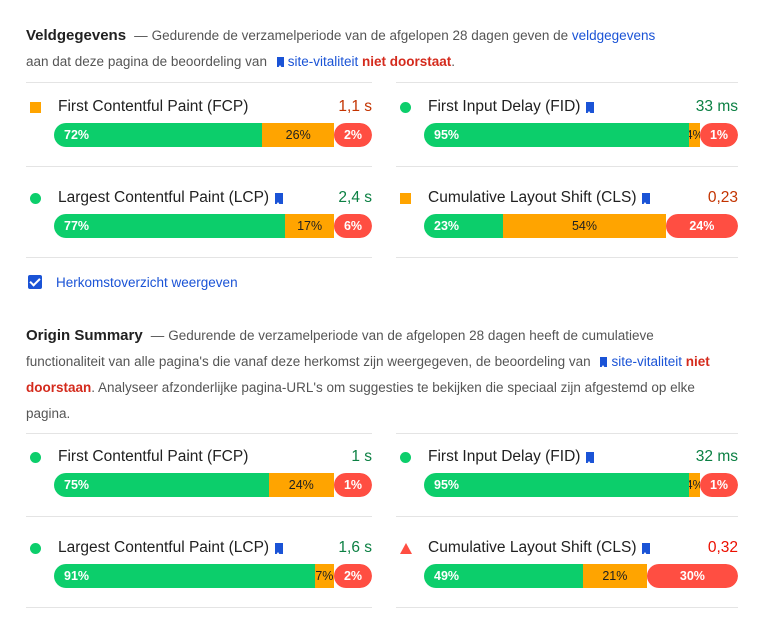 The height and width of the screenshot is (627, 758). I want to click on metric-header: First Contentful Paint (FCP) 1 s, so click(199, 457).